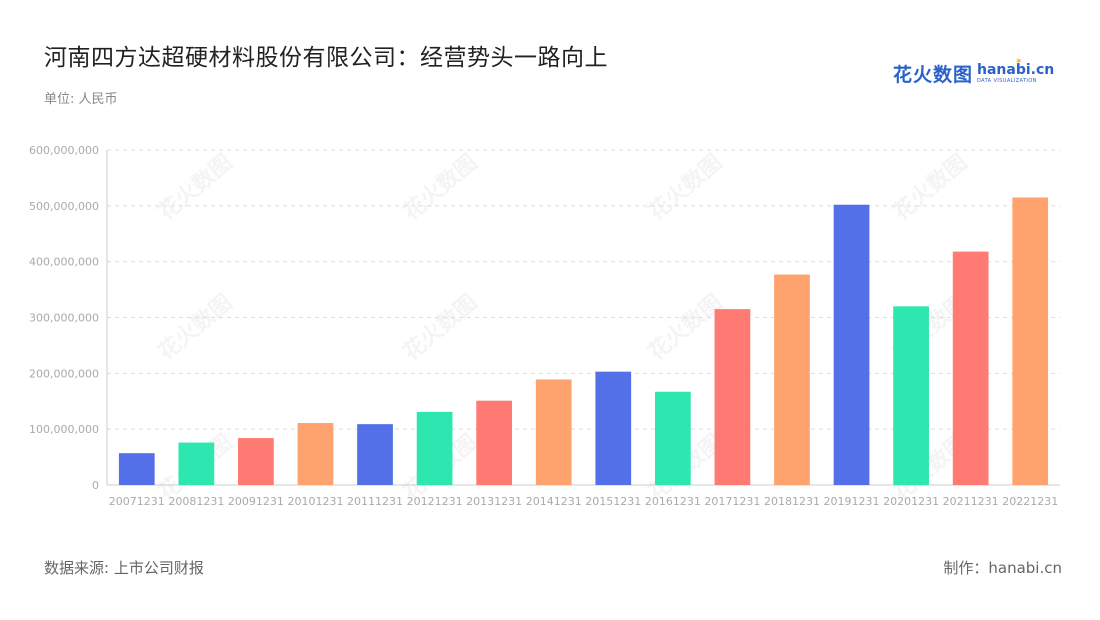  Describe the element at coordinates (1019, 62) in the screenshot. I see `spark-icon: ✶` at that location.